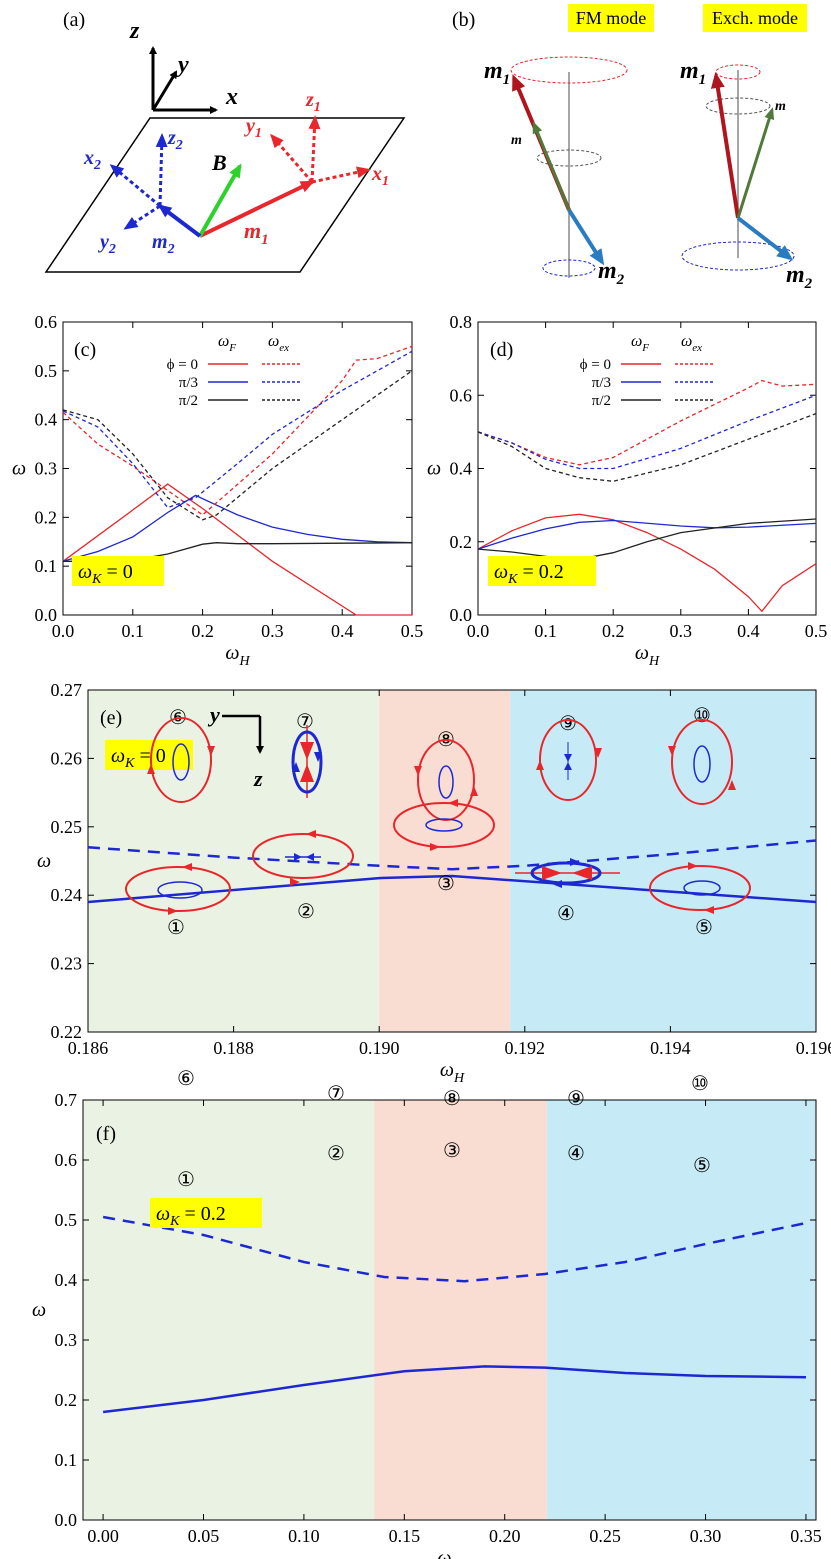 The height and width of the screenshot is (1559, 831). Describe the element at coordinates (233, 1048) in the screenshot. I see `x-tick-label: 0.188` at that location.